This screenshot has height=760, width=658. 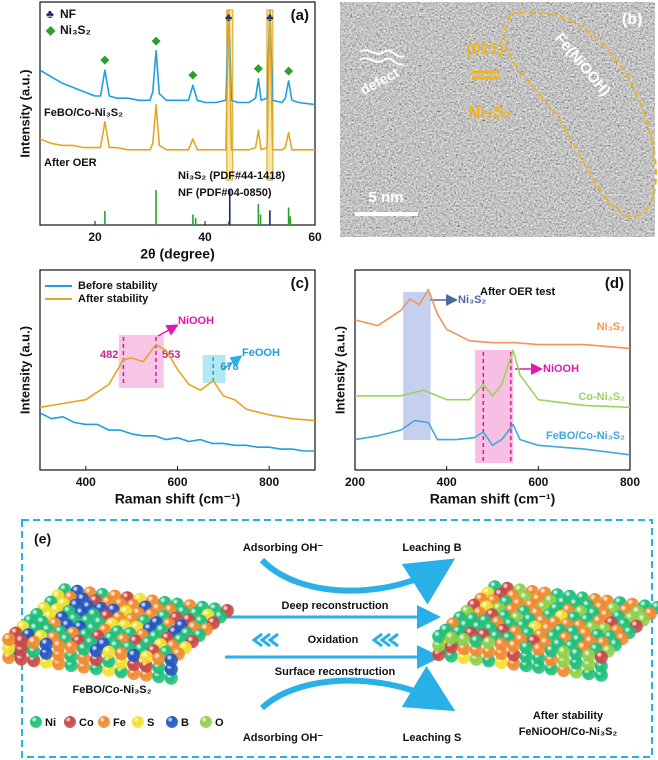 I want to click on legend-label: Before stability, so click(x=118, y=286).